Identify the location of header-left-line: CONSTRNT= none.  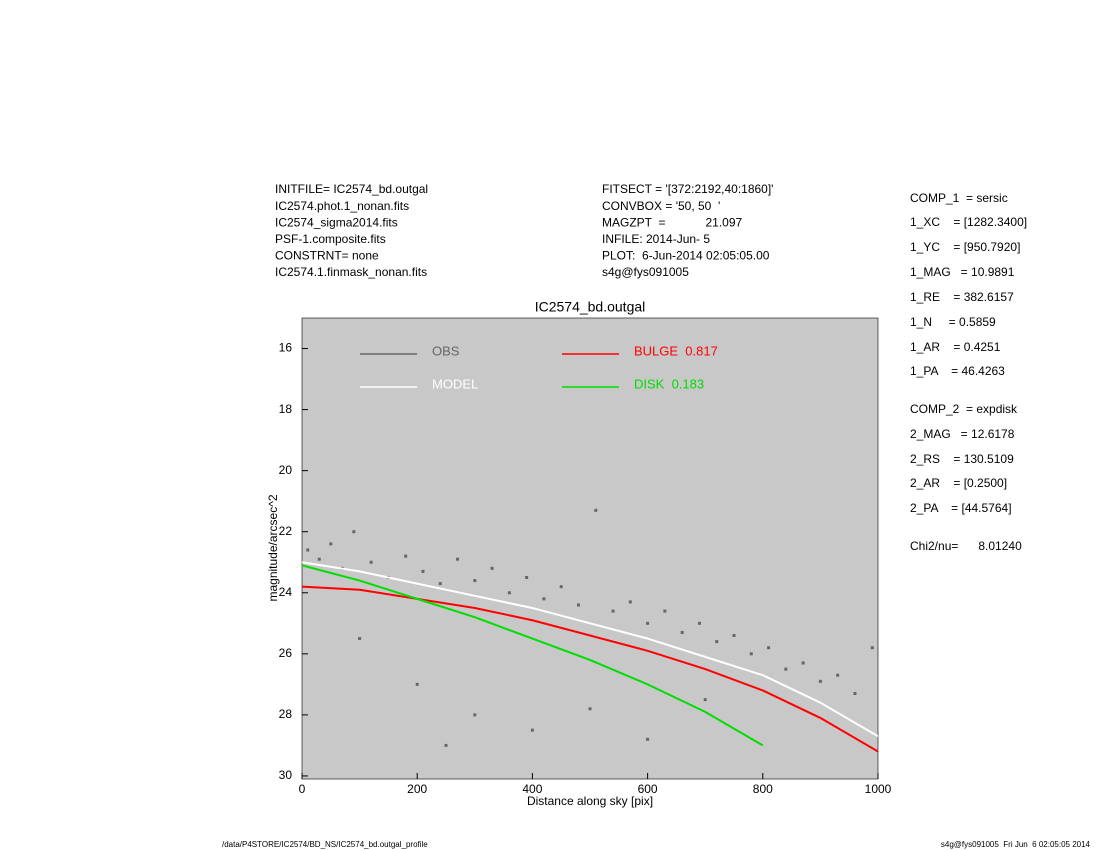
(327, 256).